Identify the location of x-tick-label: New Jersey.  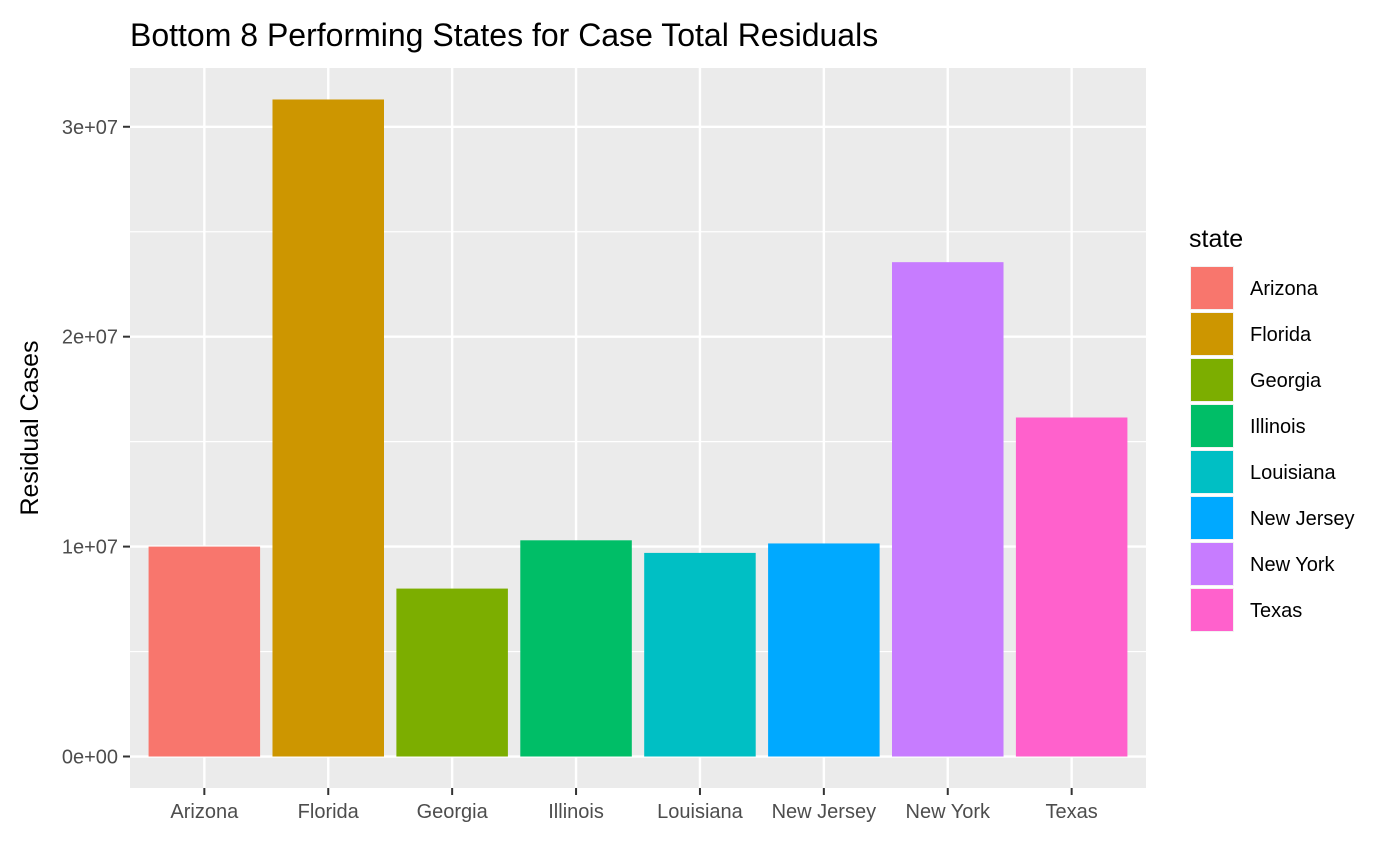
(824, 812).